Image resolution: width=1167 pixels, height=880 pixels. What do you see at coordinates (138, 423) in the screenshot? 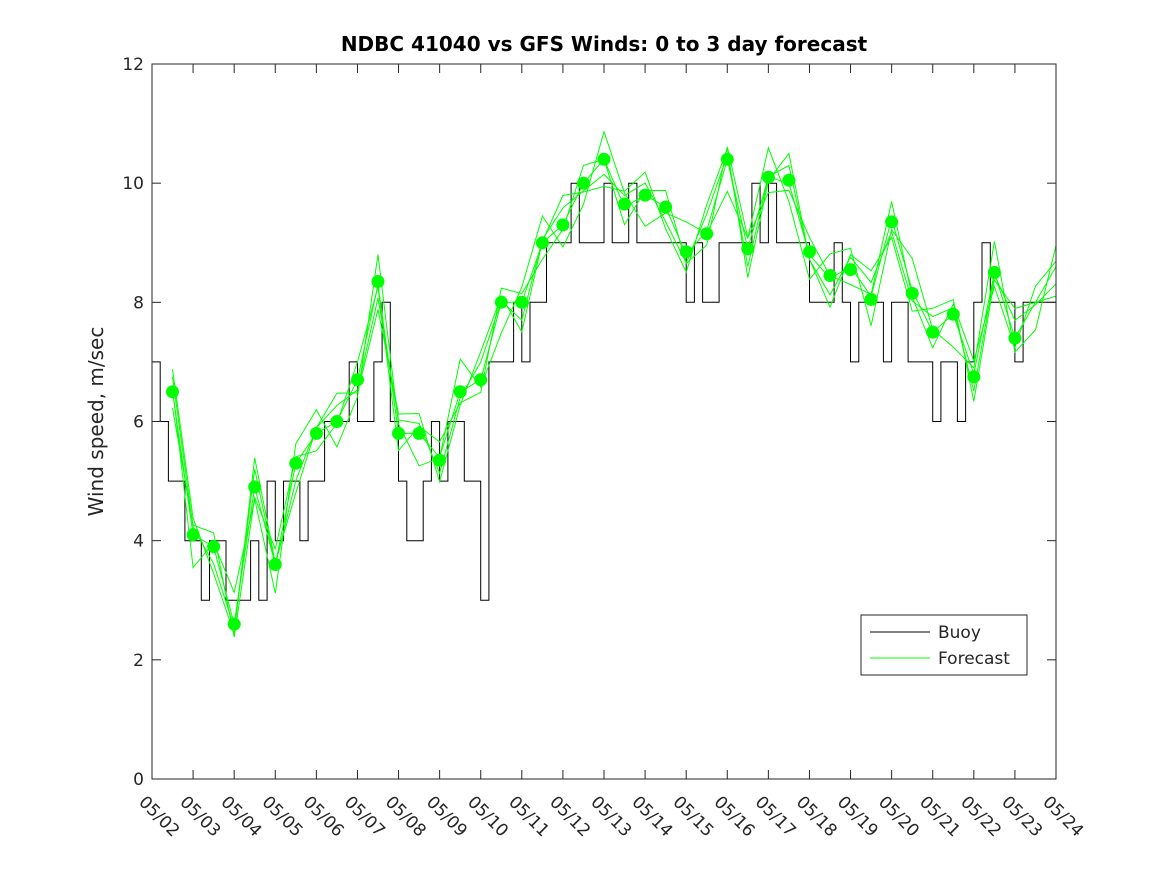
I see `y-tick-label: 6` at bounding box center [138, 423].